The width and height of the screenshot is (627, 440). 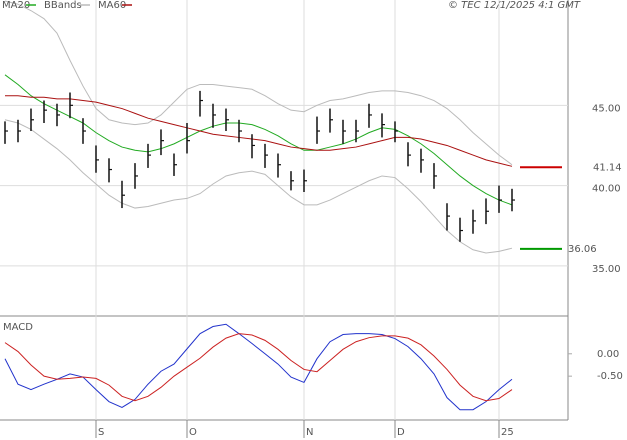 What do you see at coordinates (259, 131) in the screenshot?
I see `line-ma60` at bounding box center [259, 131].